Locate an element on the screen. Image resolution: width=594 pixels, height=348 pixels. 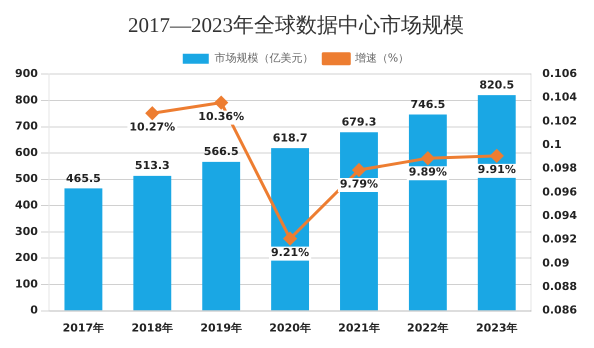
data-label: 10.27% is located at coordinates (152, 127).